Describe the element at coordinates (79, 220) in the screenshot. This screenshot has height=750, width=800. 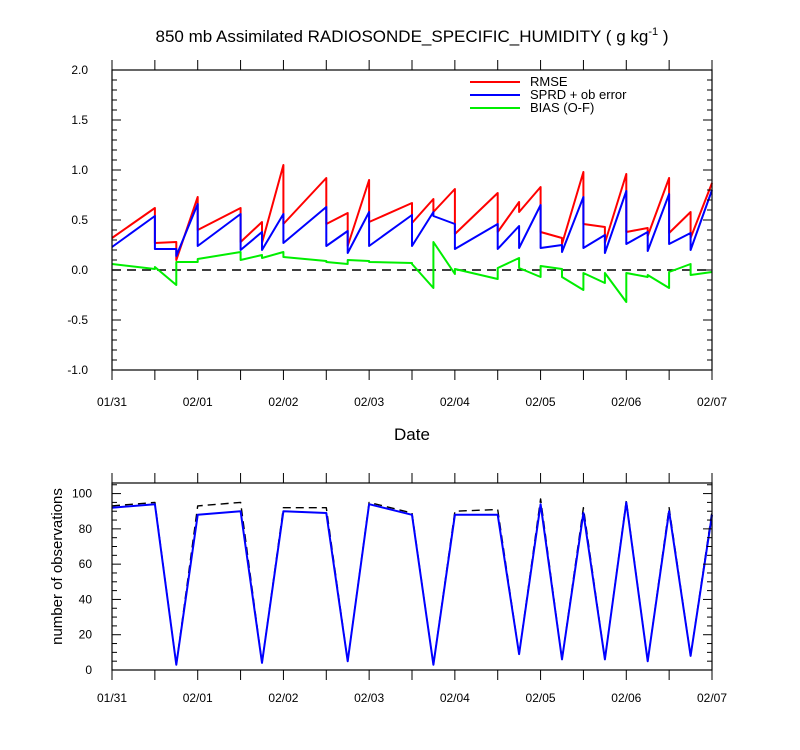
I see `y-tick-label: 0.5` at that location.